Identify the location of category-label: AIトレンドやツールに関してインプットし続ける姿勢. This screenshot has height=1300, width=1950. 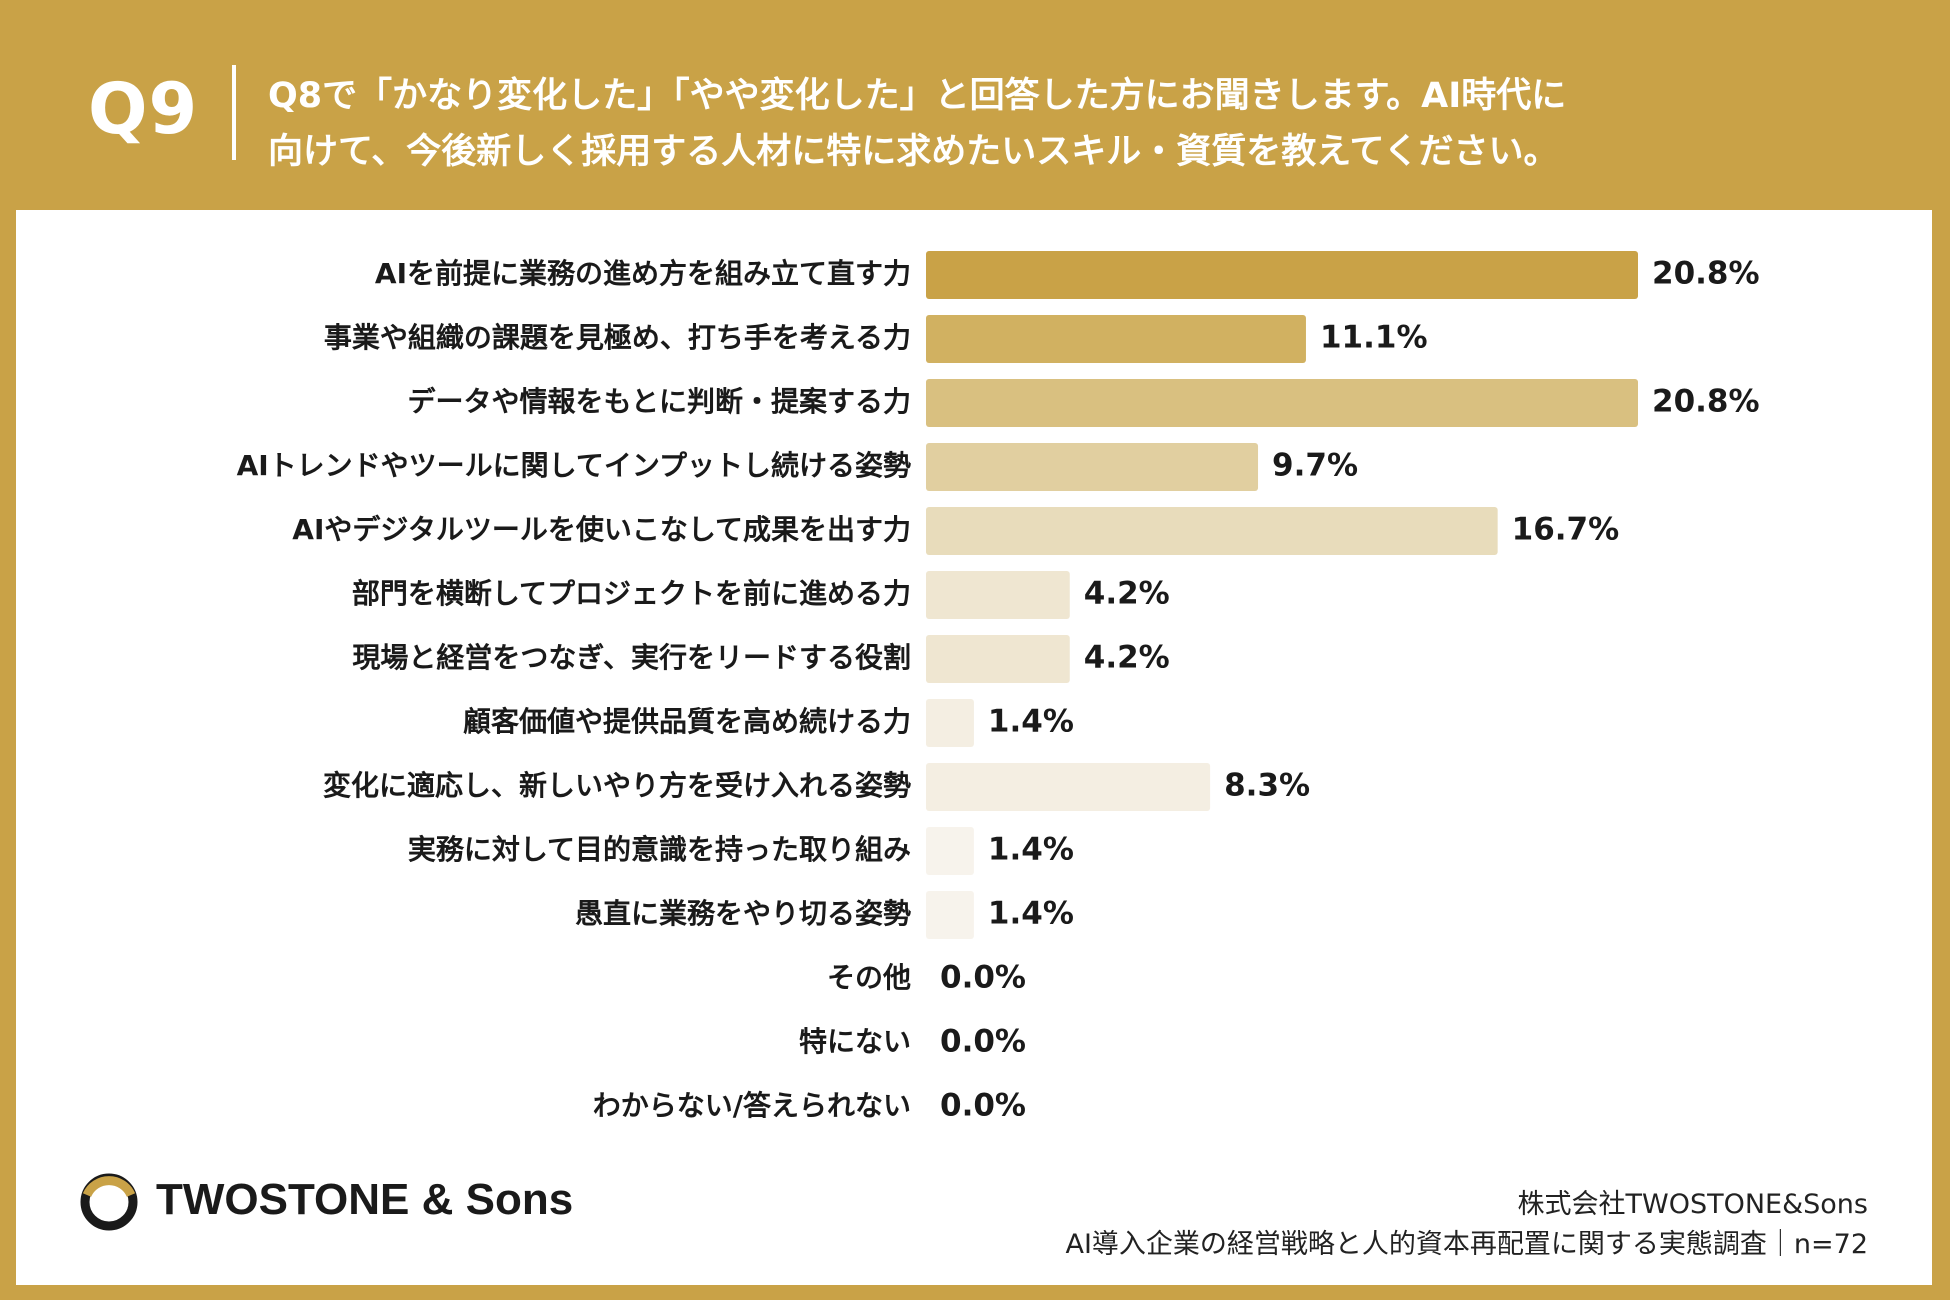
(574, 465).